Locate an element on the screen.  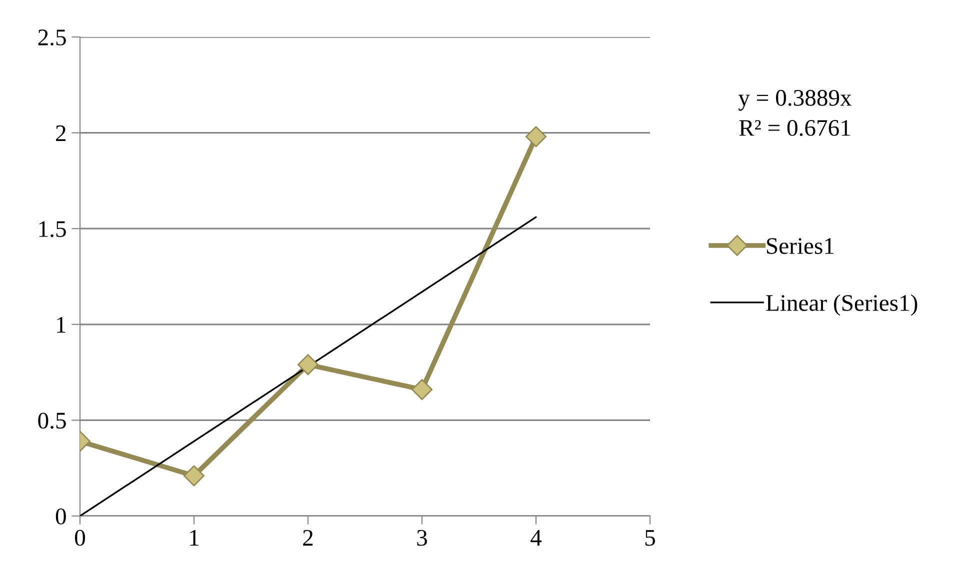
y-tick-label: 0.5 is located at coordinates (52, 420).